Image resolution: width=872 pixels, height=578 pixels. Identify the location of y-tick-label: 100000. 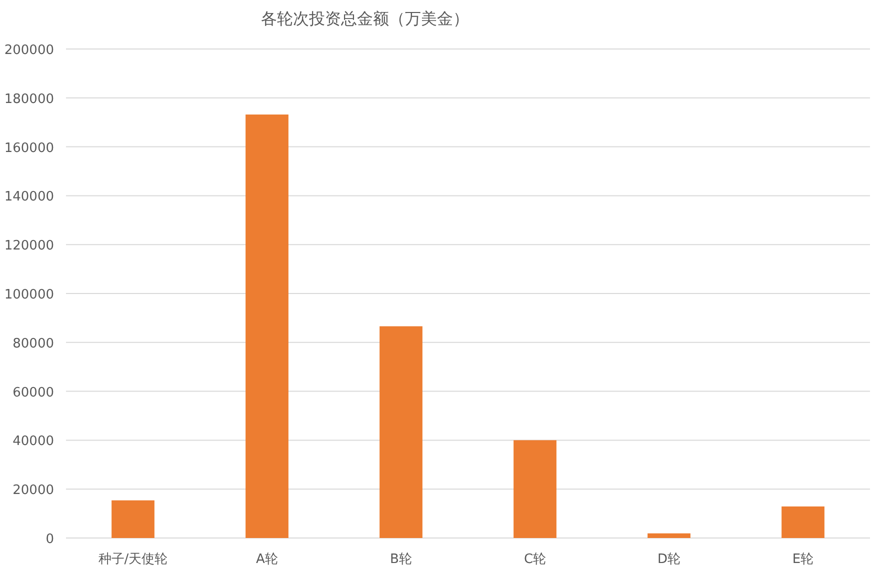
(29, 295).